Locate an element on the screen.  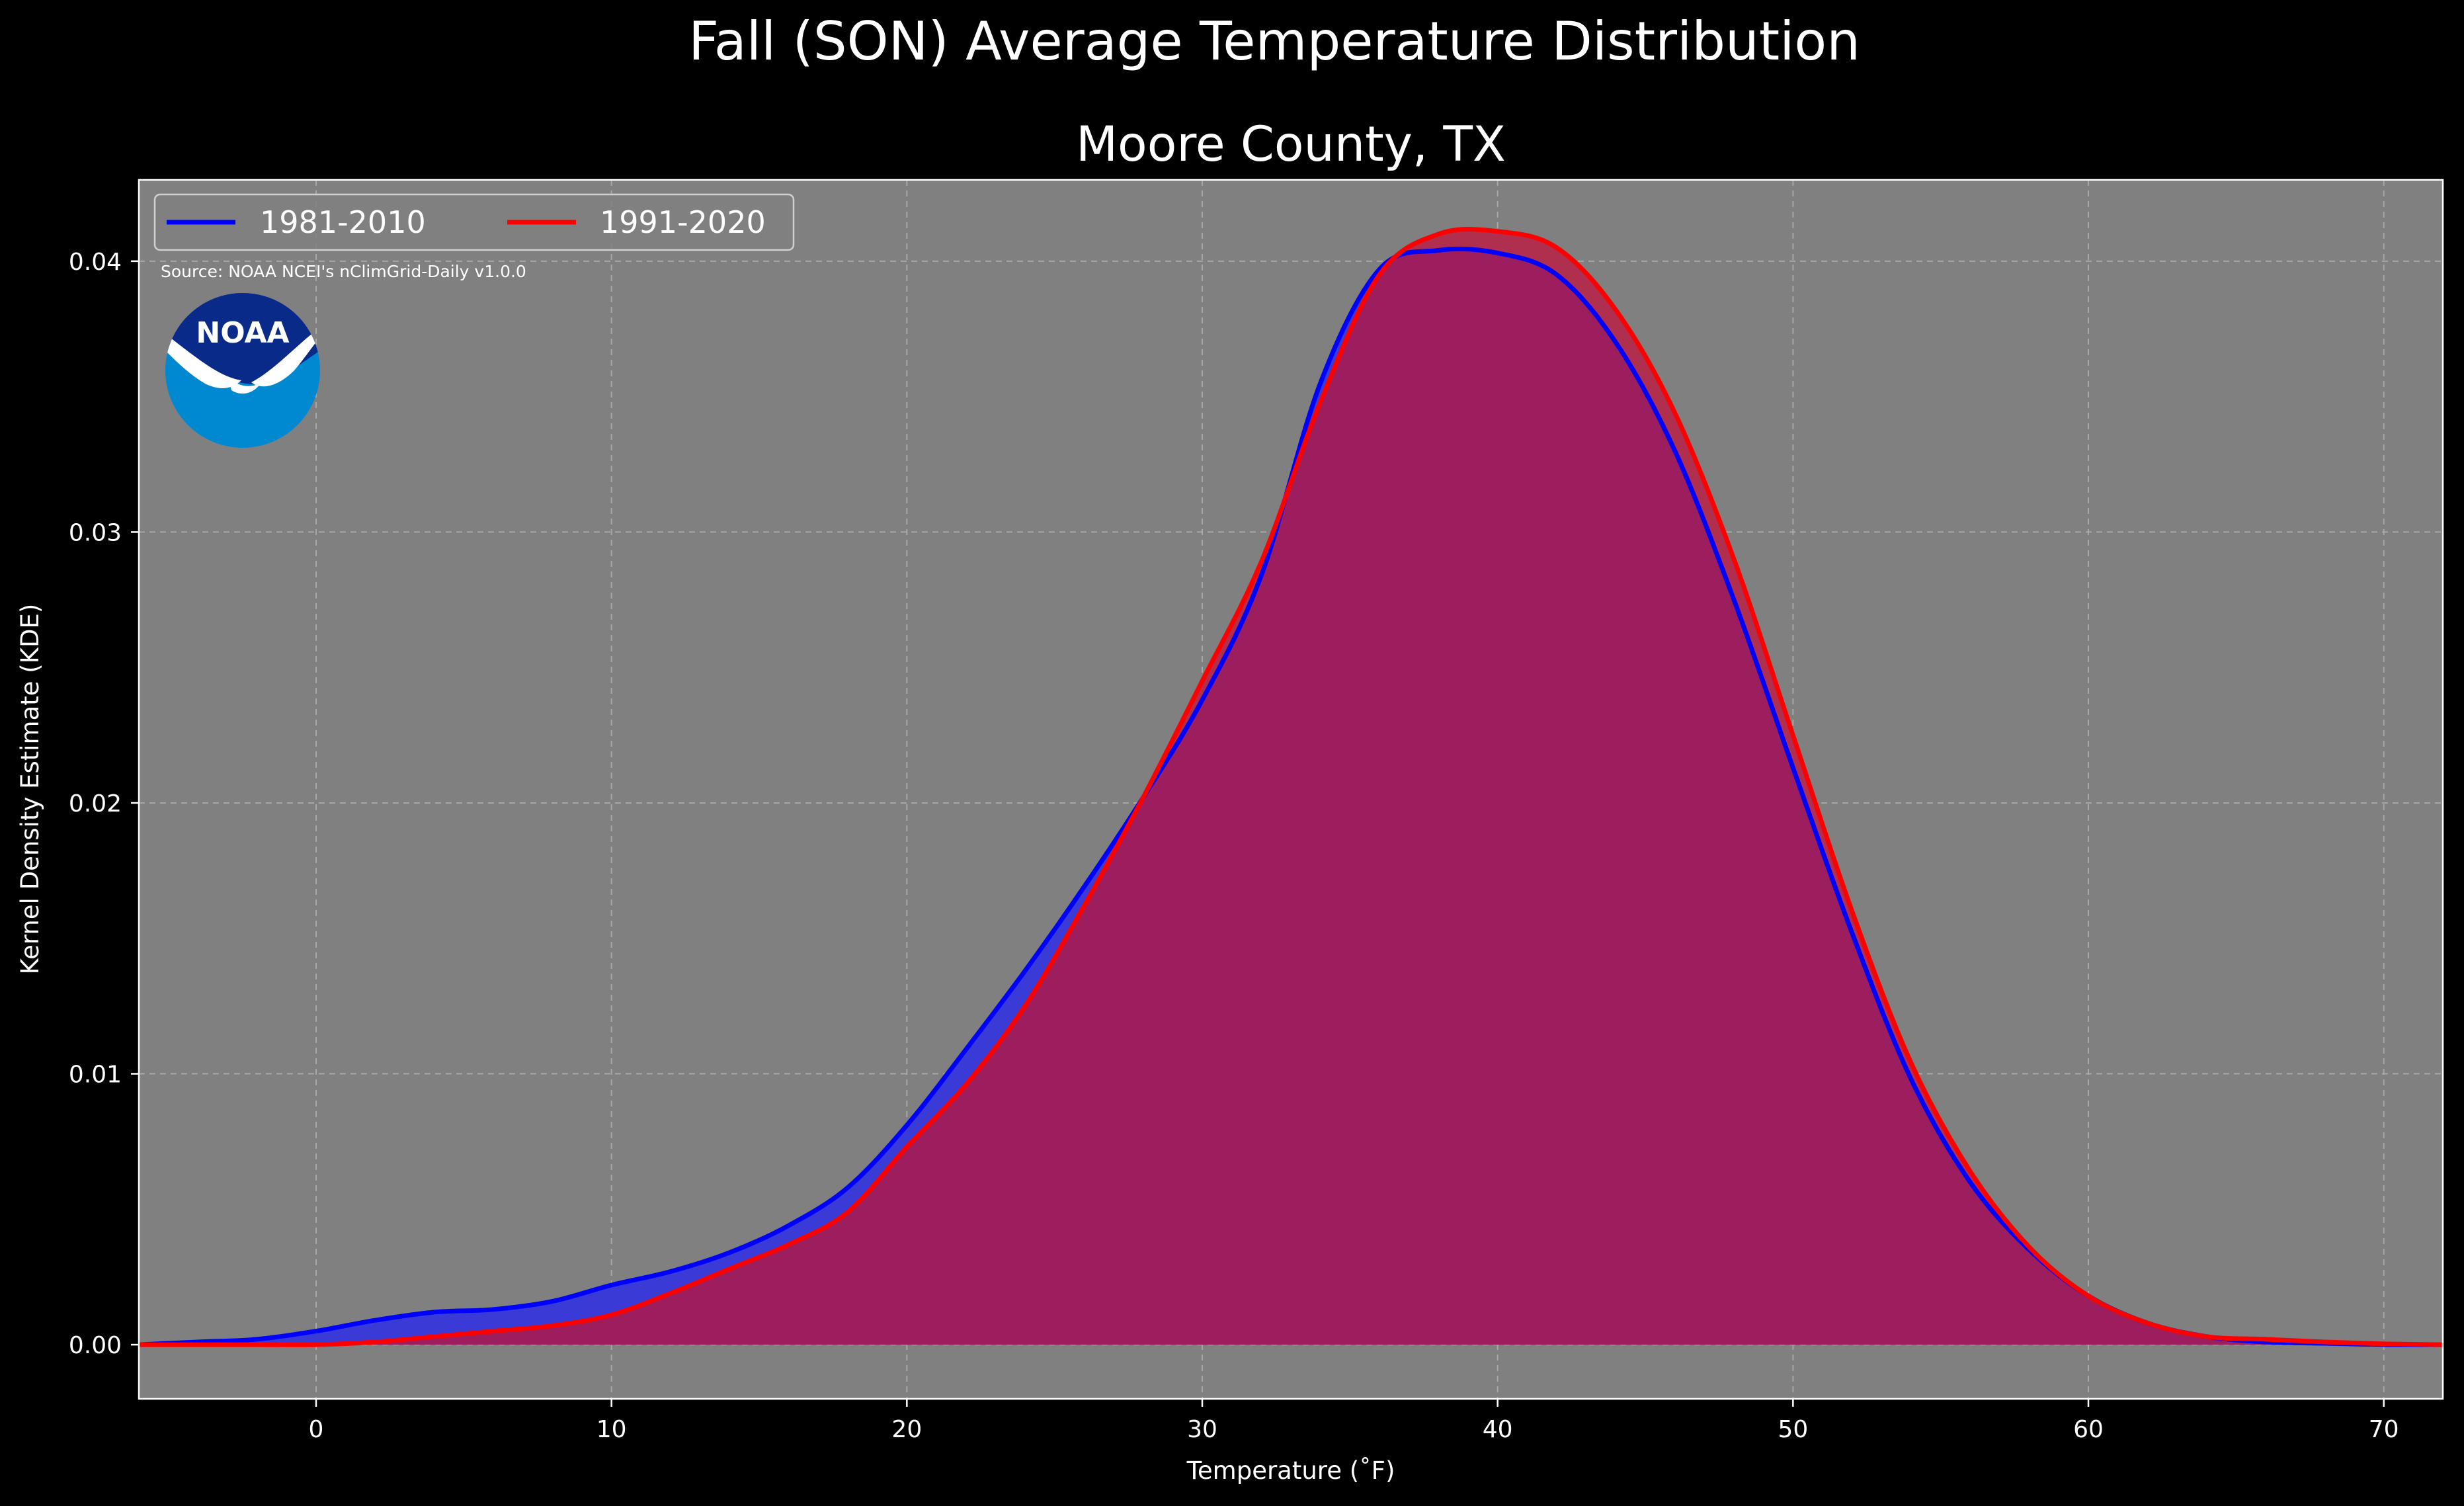
chart-subtitle: Moore County, TX is located at coordinates (1291, 144).